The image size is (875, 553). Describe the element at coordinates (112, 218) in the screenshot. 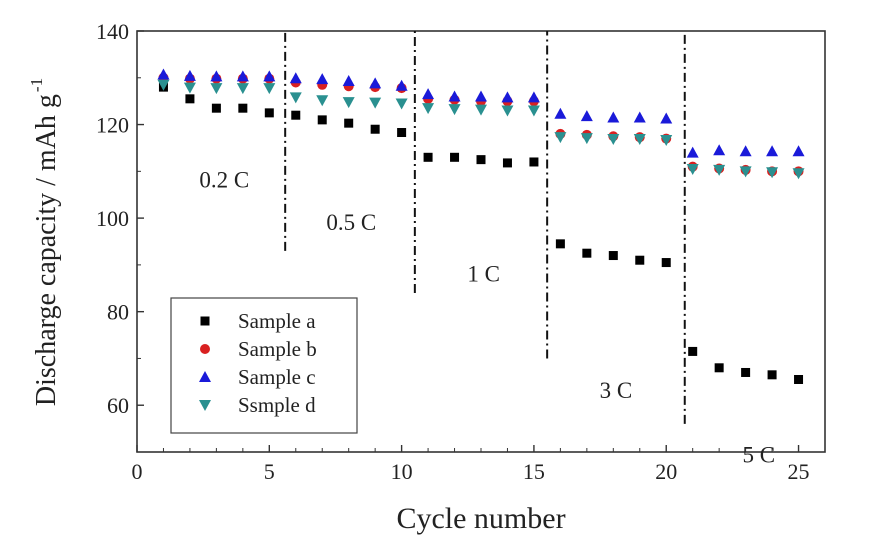

I see `y-tick-label: 100` at that location.